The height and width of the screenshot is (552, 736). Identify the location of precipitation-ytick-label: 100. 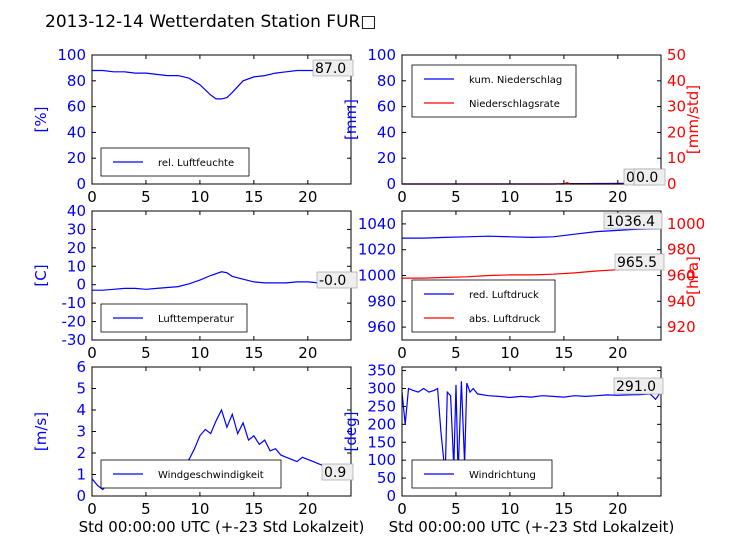
(381, 55).